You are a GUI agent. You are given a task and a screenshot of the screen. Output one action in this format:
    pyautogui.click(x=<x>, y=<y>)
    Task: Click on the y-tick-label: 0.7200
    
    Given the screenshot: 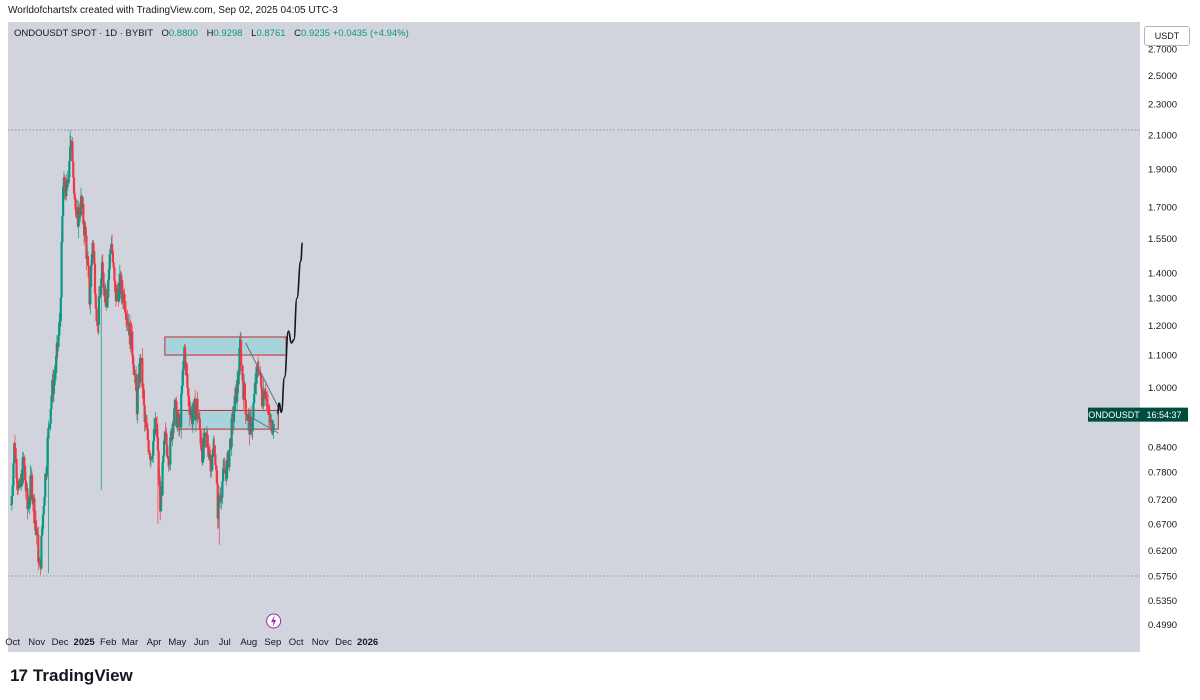 What is the action you would take?
    pyautogui.click(x=1162, y=500)
    